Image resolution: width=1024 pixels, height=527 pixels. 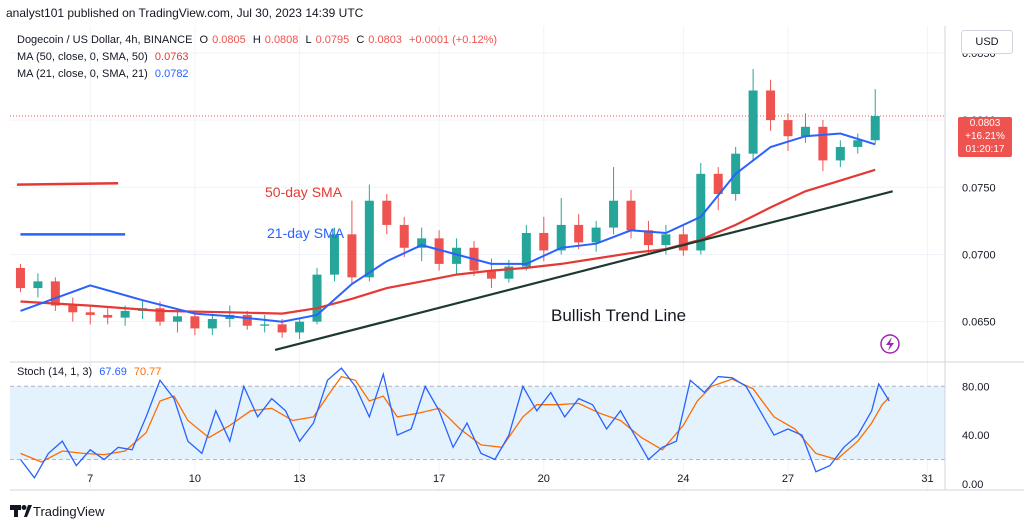 What do you see at coordinates (972, 485) in the screenshot?
I see `stoch-tick-label: 0.00` at bounding box center [972, 485].